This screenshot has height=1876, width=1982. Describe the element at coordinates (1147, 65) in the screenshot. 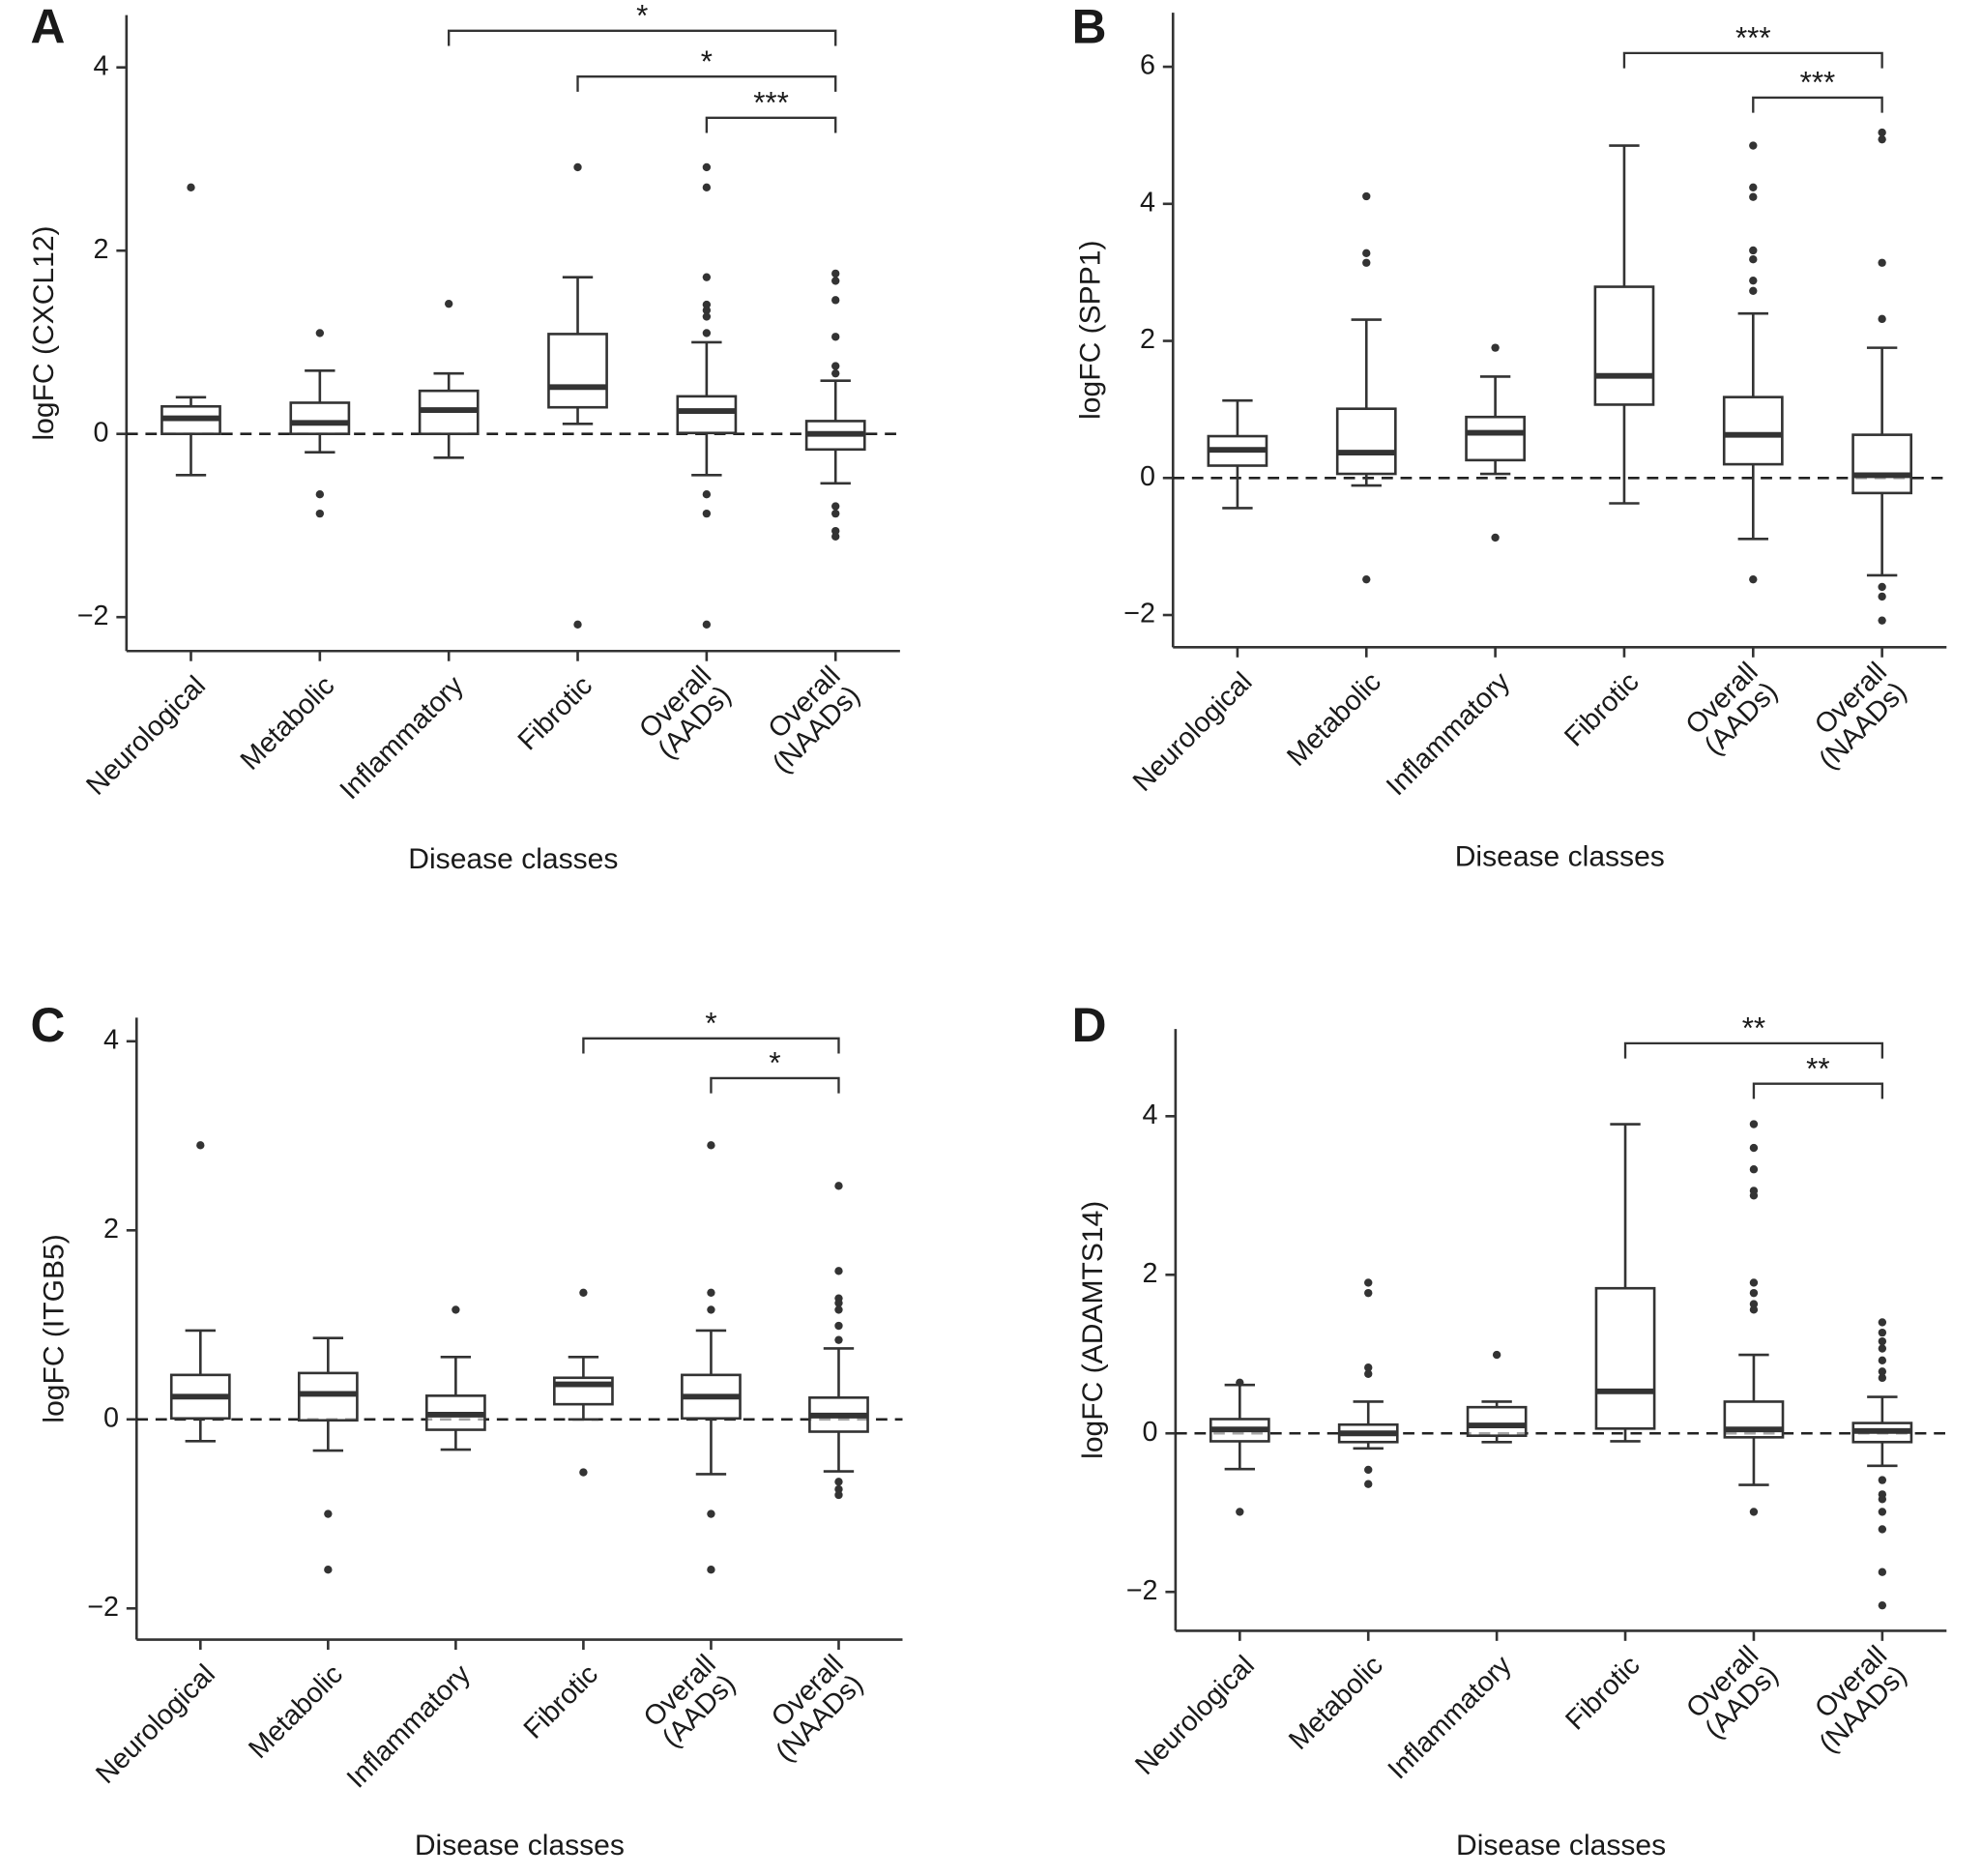

I see `y-tick-label: 6` at that location.